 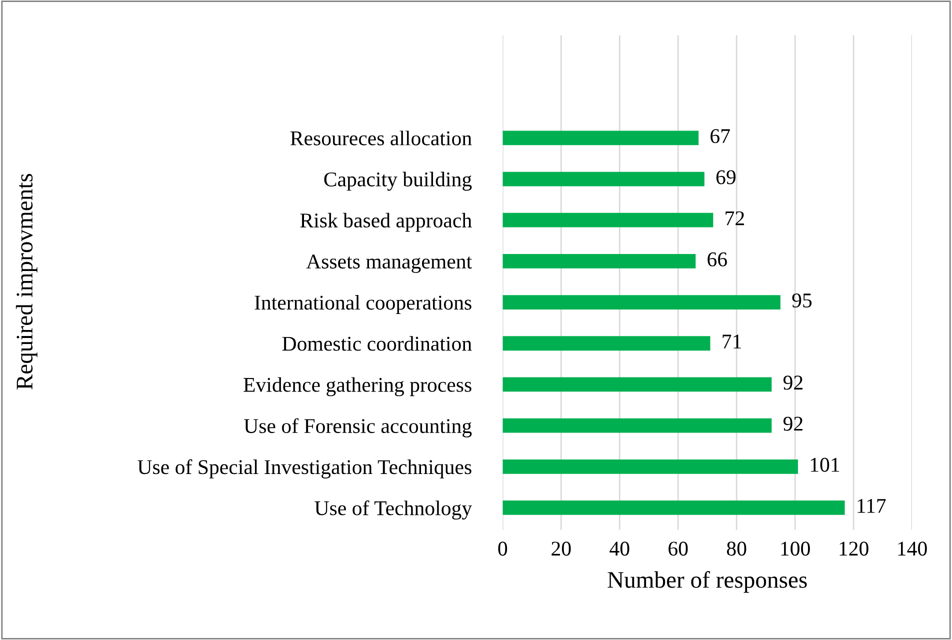 I want to click on y-tick-label: Capacity building, so click(x=398, y=181).